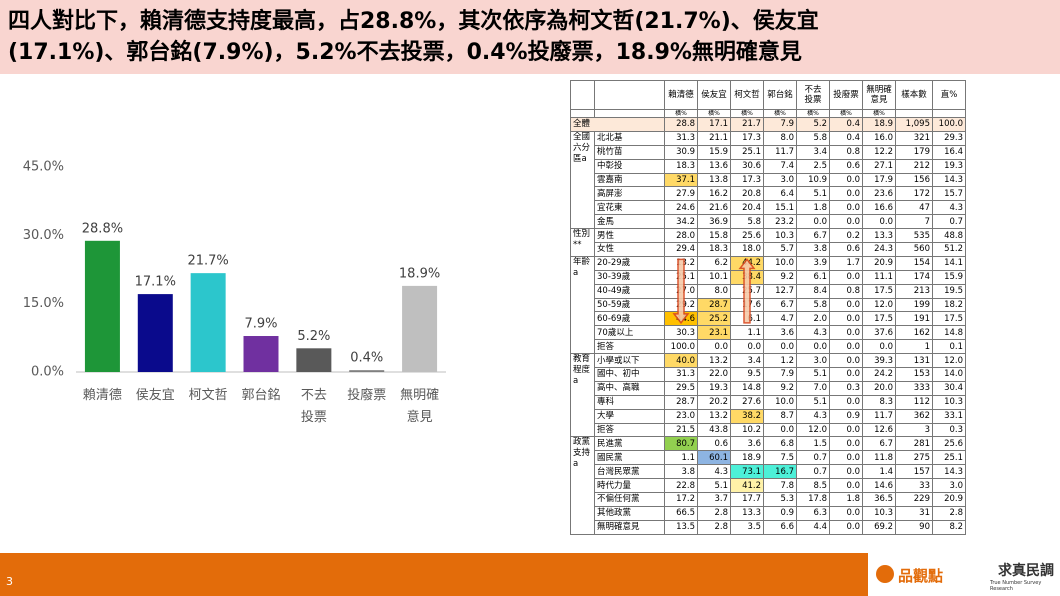  I want to click on cell: 5.8, so click(813, 138).